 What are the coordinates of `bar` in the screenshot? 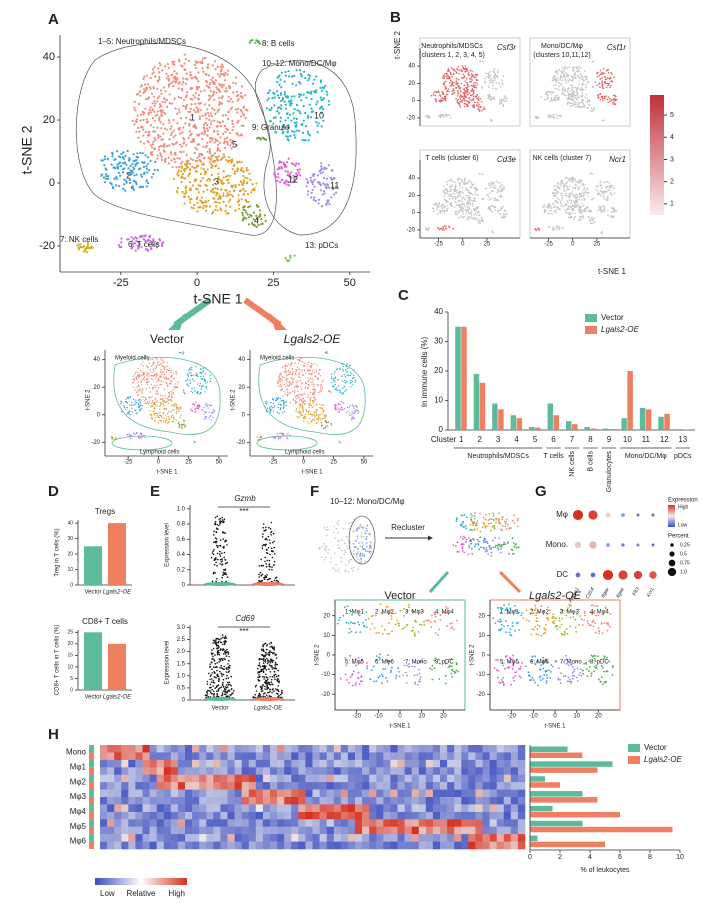 It's located at (550, 416).